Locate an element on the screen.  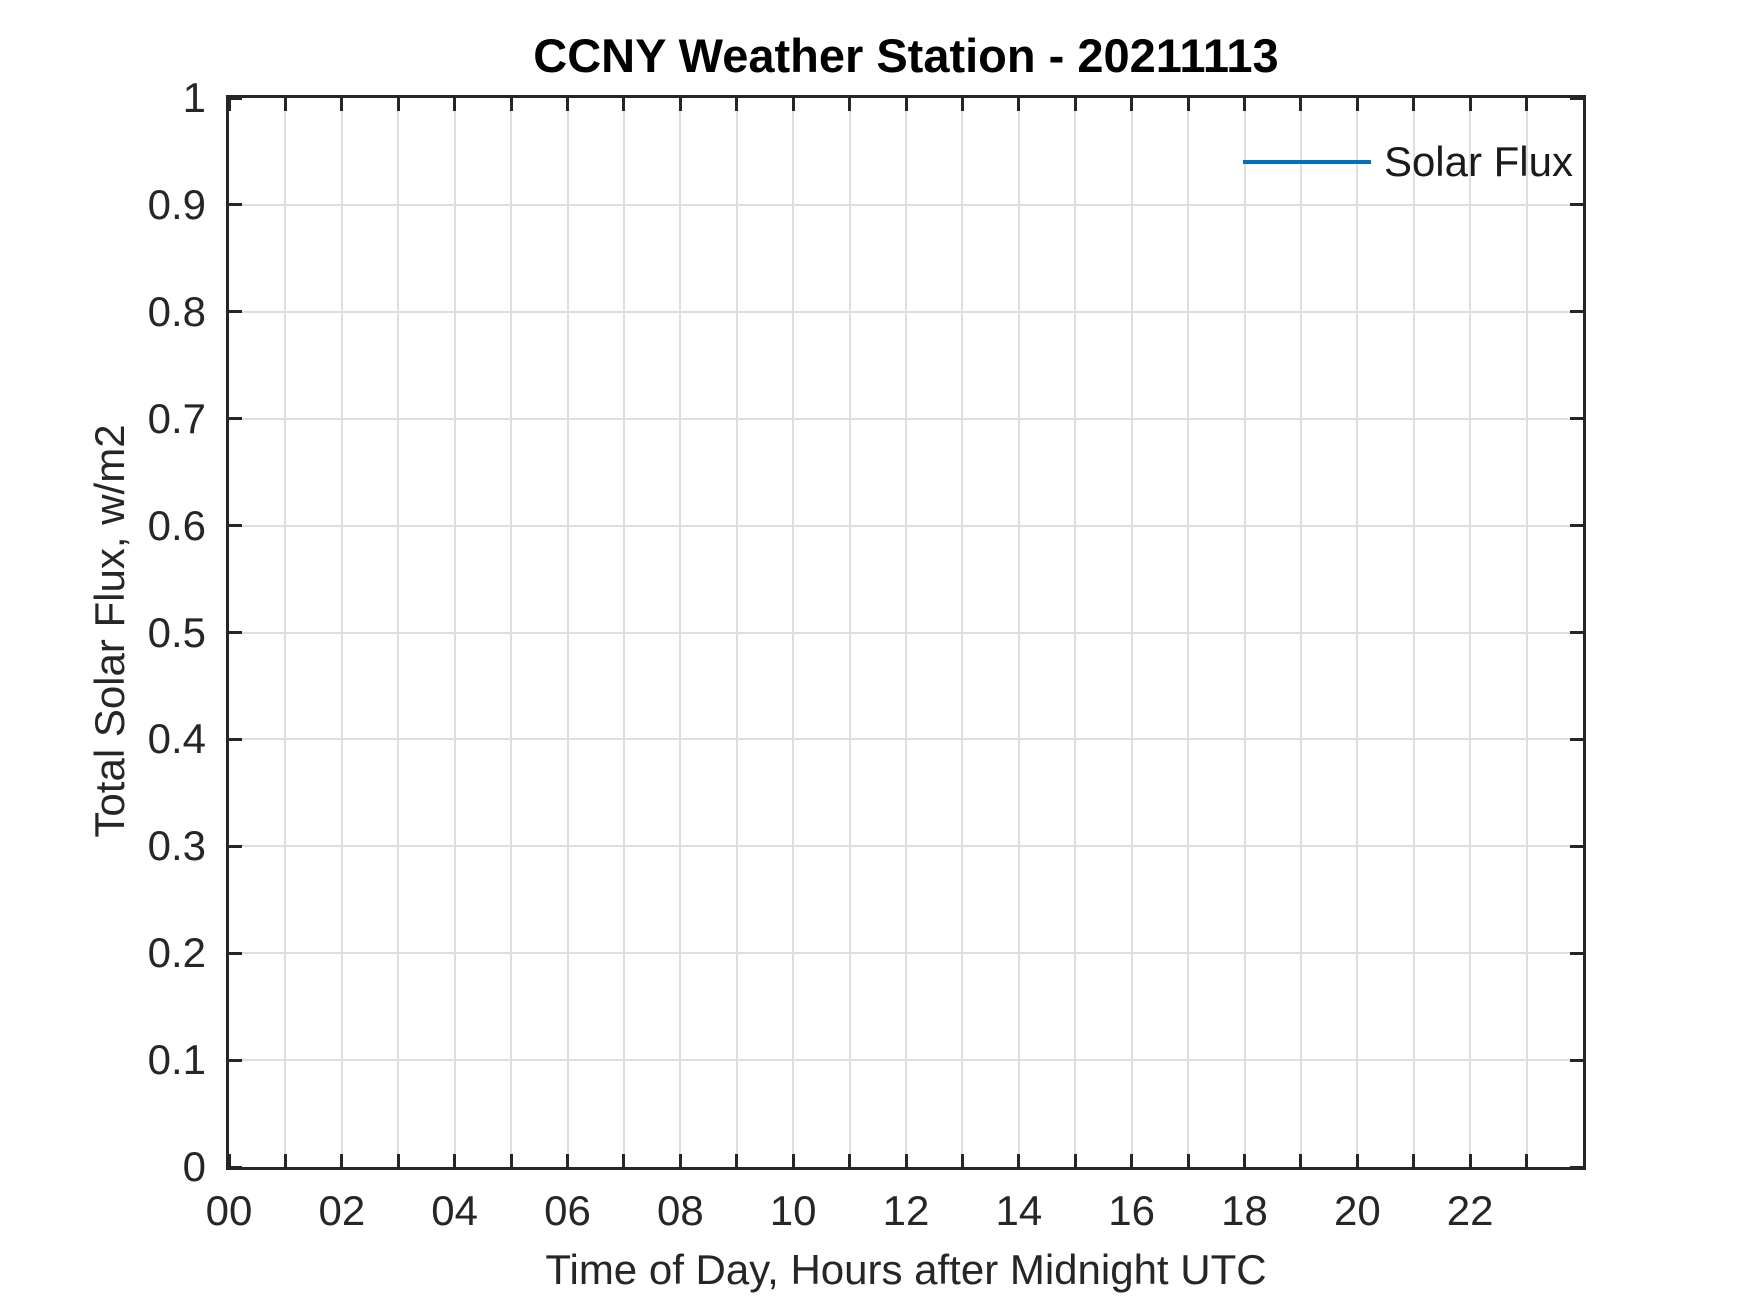
legend: Solar Flux is located at coordinates (1407, 162).